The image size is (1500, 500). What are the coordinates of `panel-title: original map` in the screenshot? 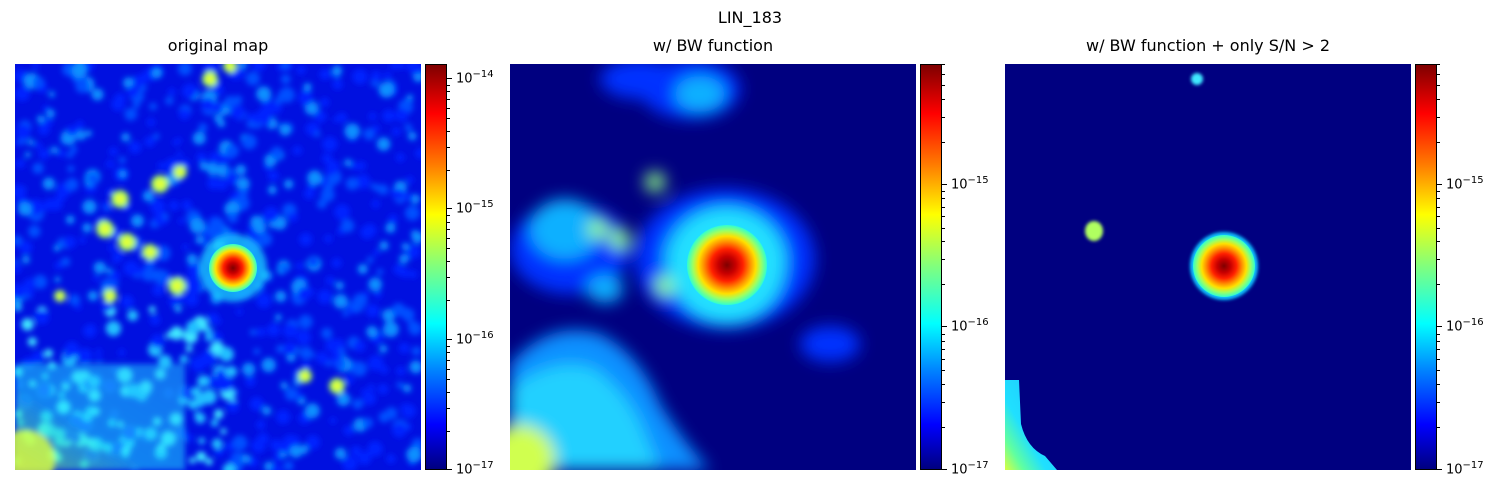 It's located at (218, 45).